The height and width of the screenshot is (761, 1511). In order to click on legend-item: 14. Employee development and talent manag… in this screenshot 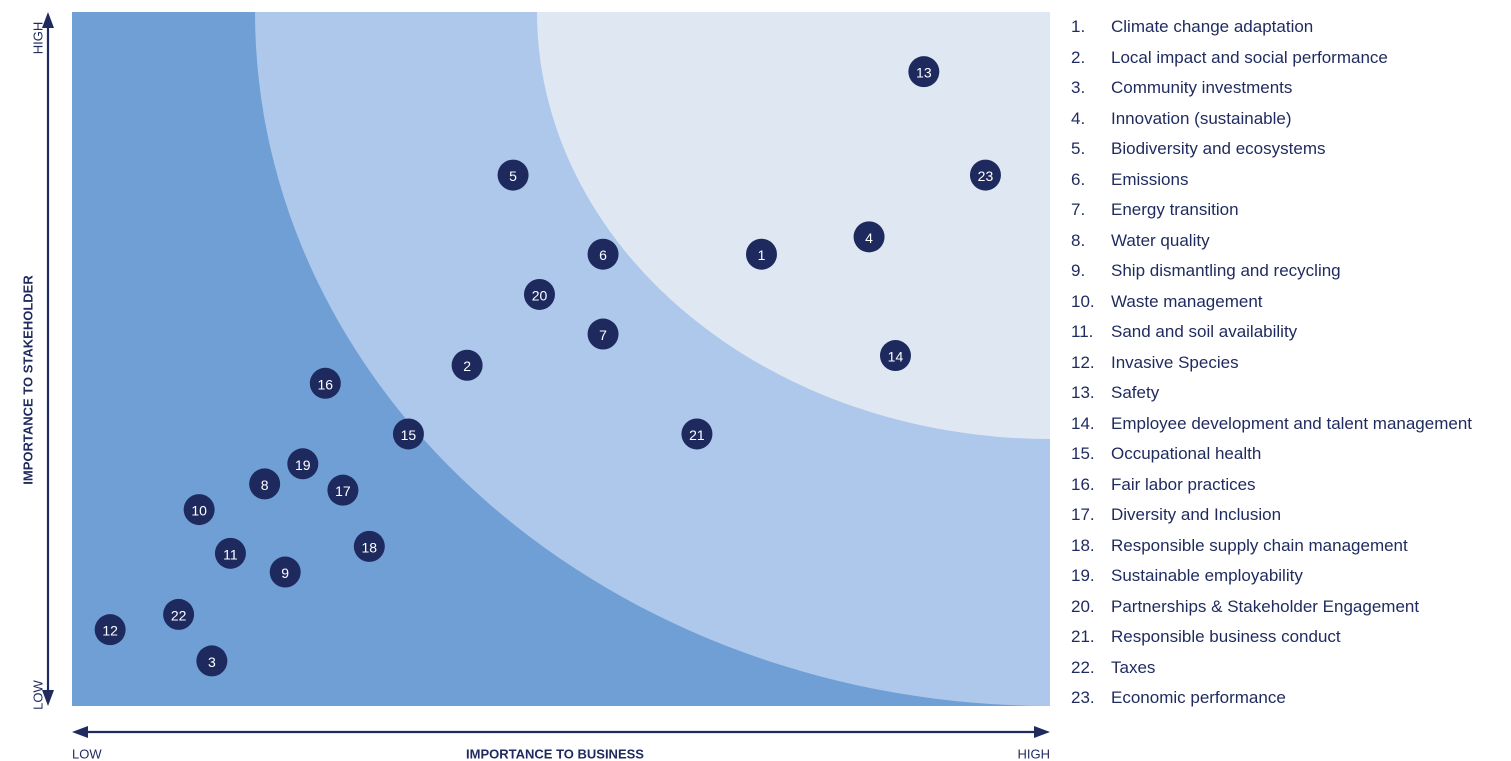, I will do `click(1291, 424)`.